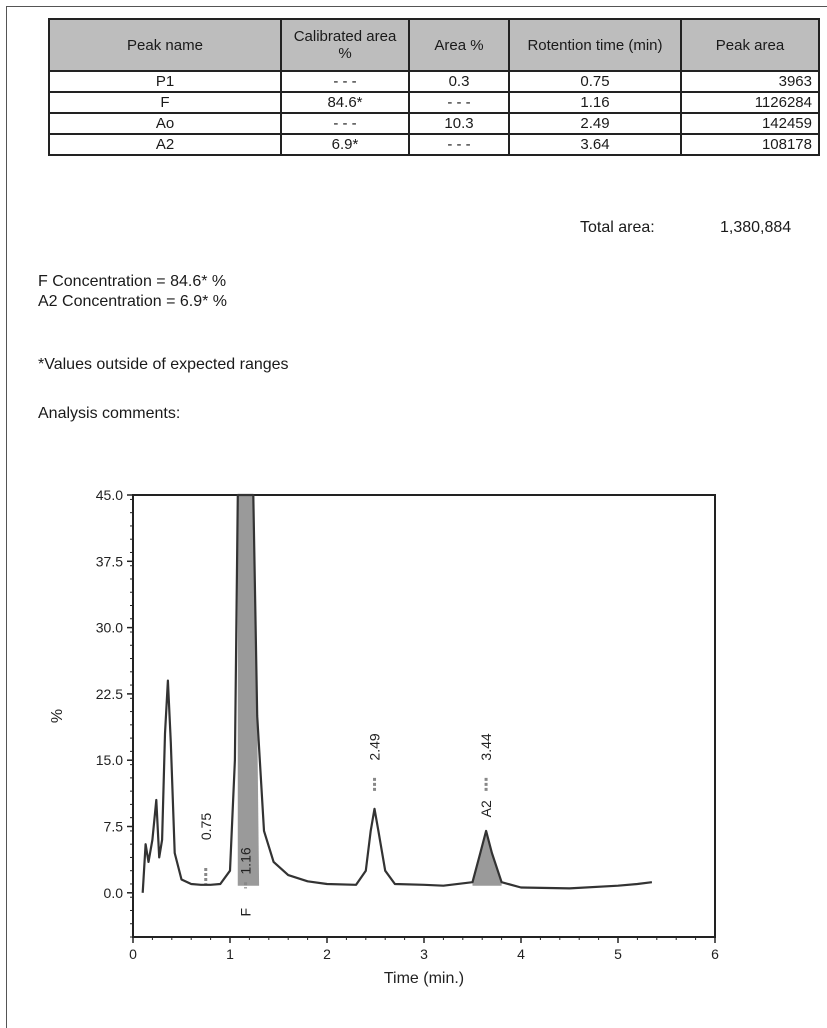 Image resolution: width=827 pixels, height=1028 pixels. Describe the element at coordinates (685, 228) in the screenshot. I see `total-area: Total area: 1,380,884` at that location.